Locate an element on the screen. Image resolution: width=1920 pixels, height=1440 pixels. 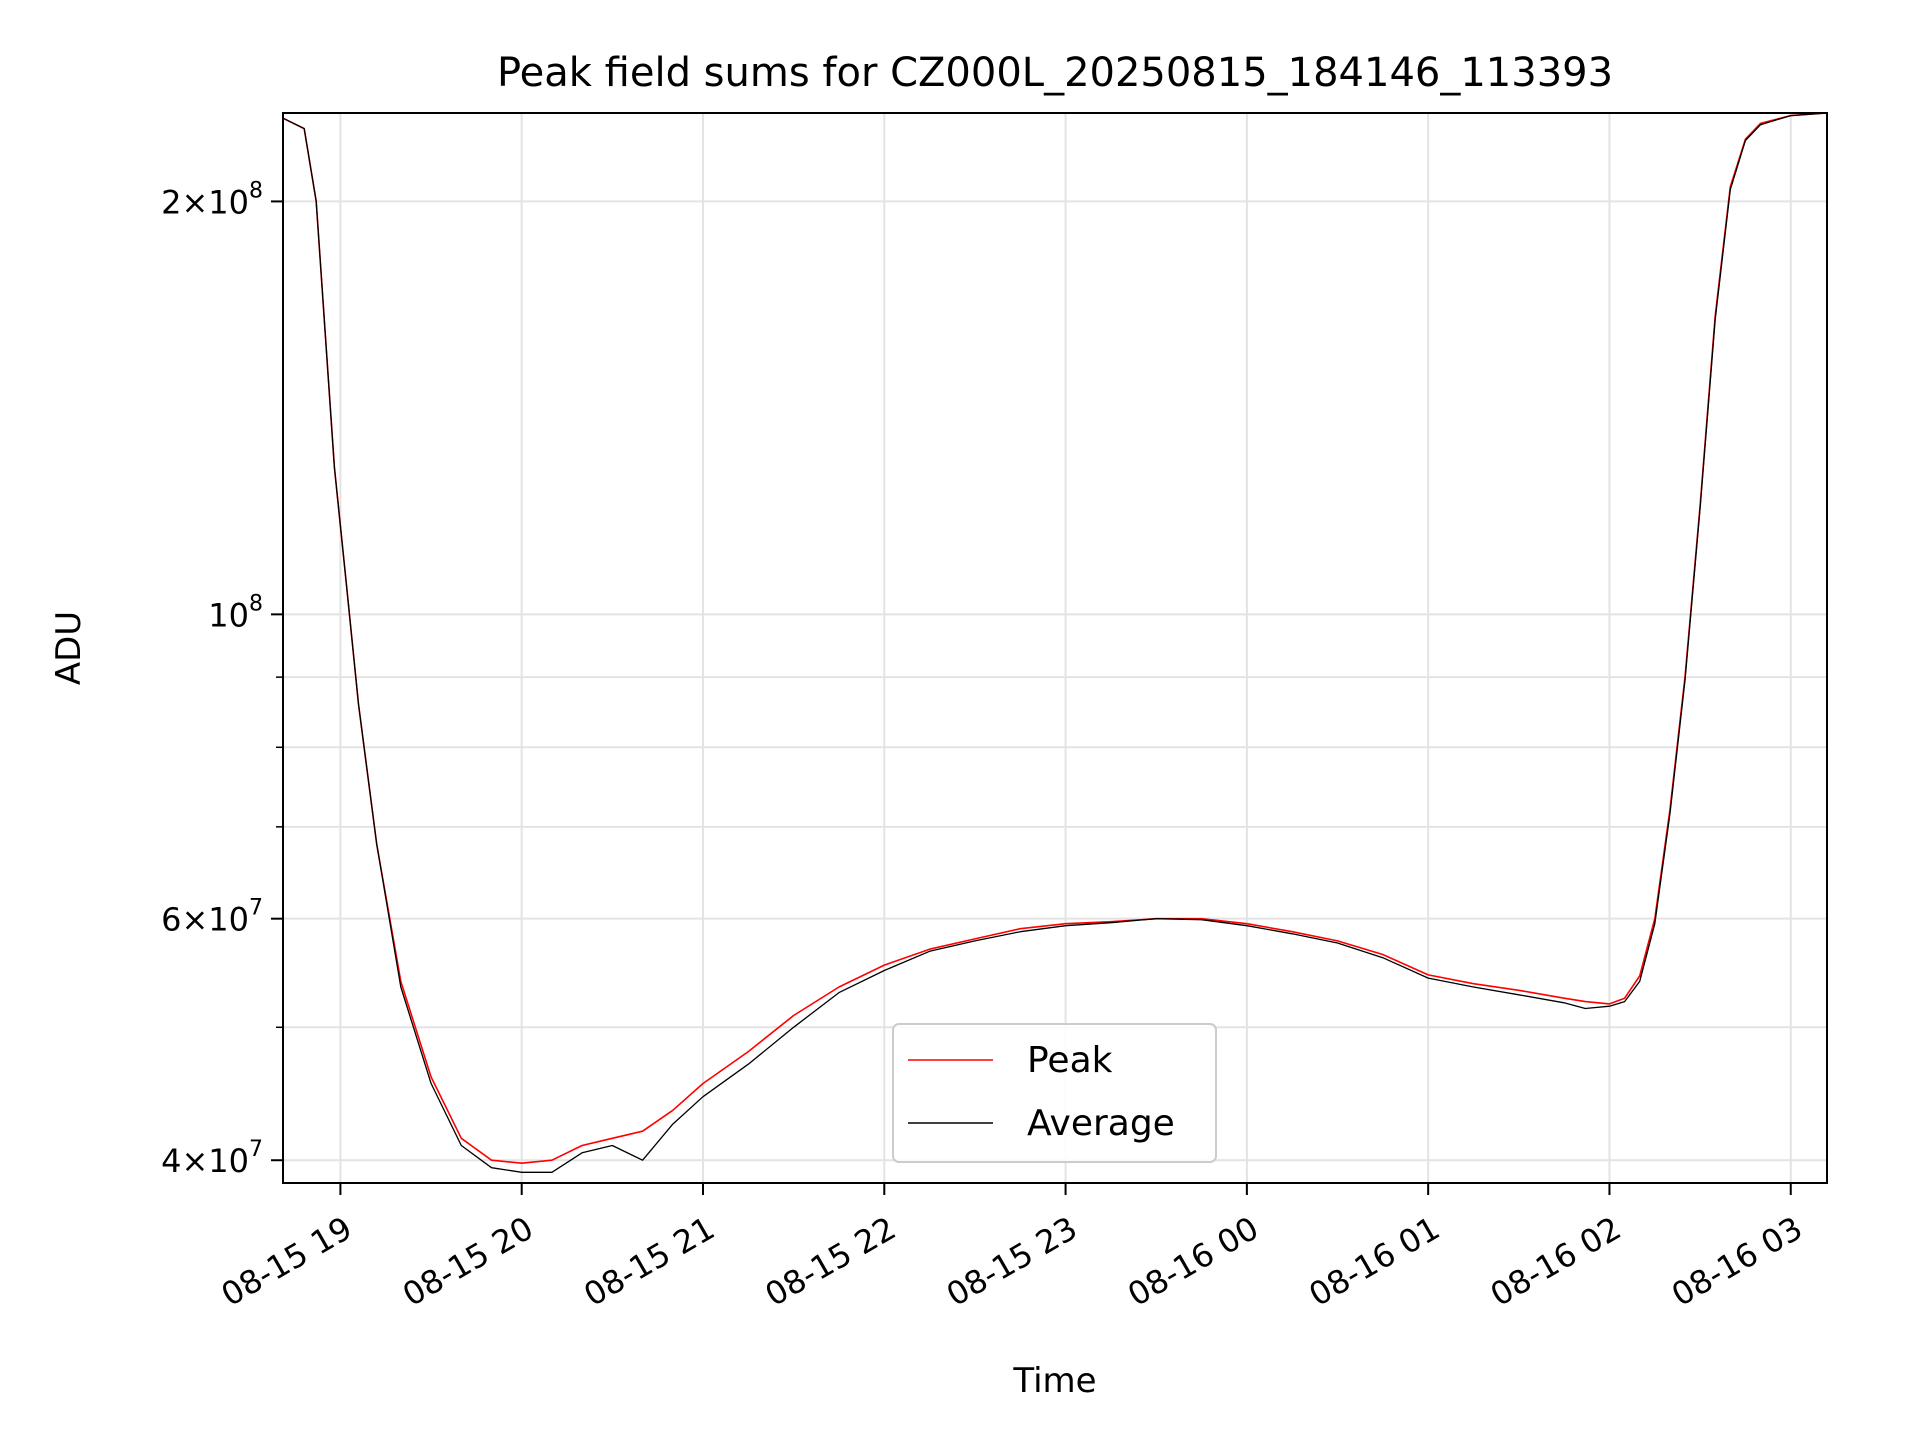
y-tick-label: 6×107 is located at coordinates (212, 917).